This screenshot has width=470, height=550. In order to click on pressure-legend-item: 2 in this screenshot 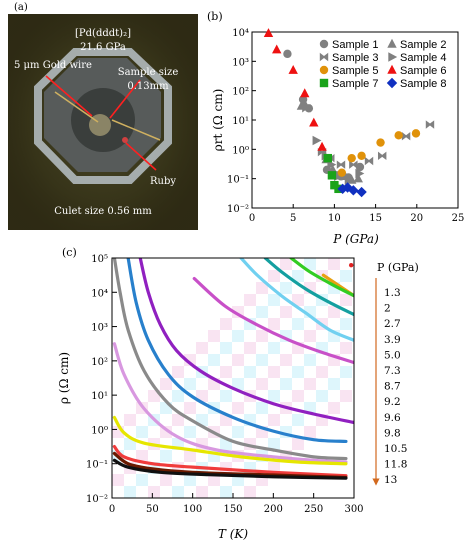, I will do `click(387, 309)`.